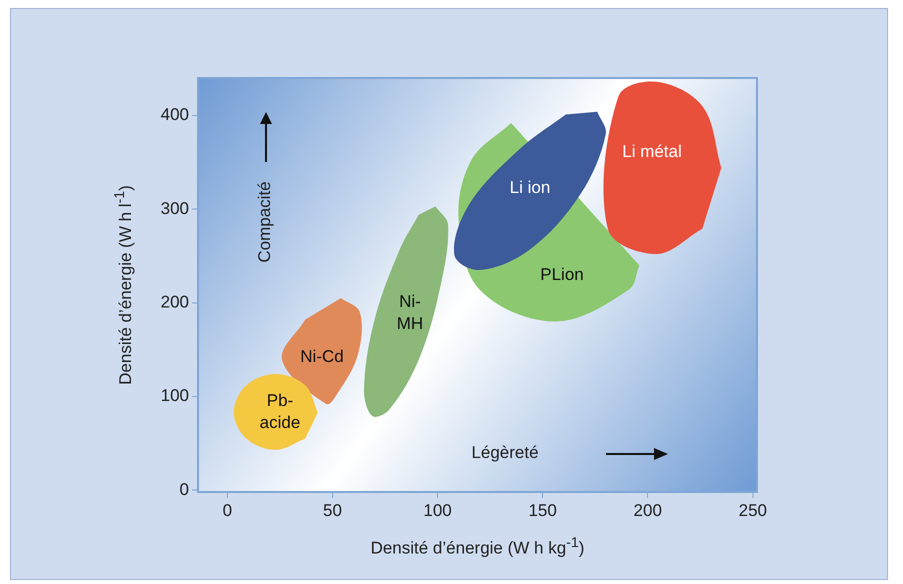 The width and height of the screenshot is (903, 584). What do you see at coordinates (322, 357) in the screenshot?
I see `annotation: Ni-Cd` at bounding box center [322, 357].